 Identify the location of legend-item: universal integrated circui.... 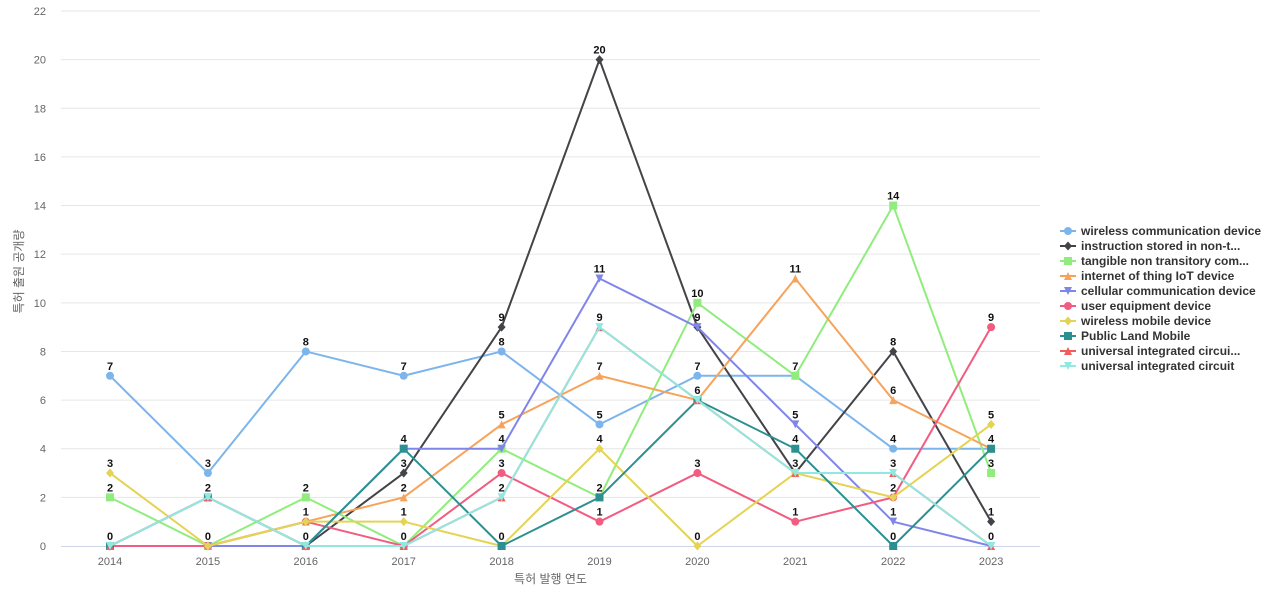
(1150, 351).